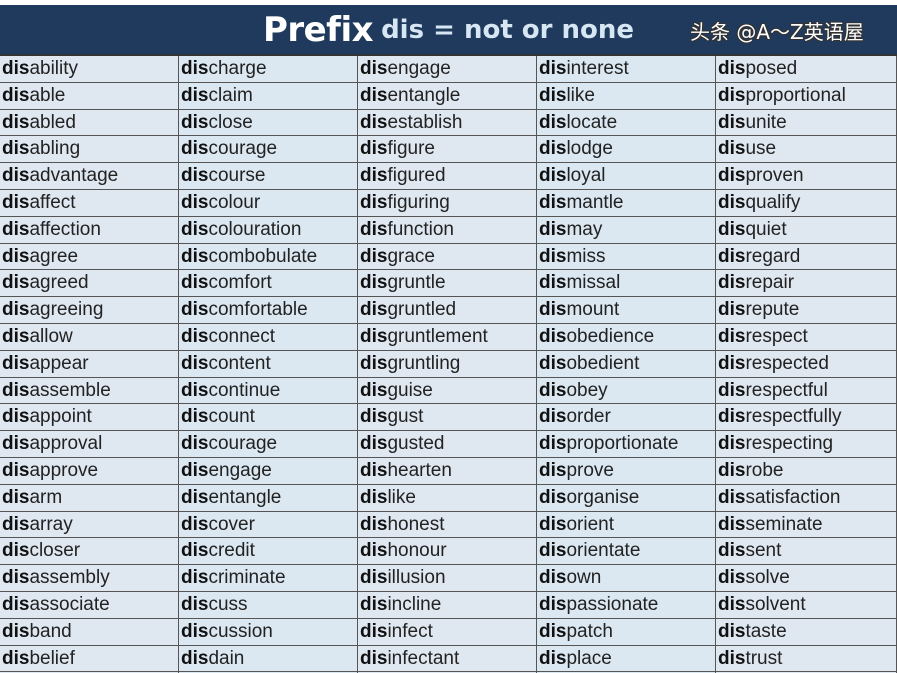  Describe the element at coordinates (241, 336) in the screenshot. I see `suffix-text: connect` at that location.